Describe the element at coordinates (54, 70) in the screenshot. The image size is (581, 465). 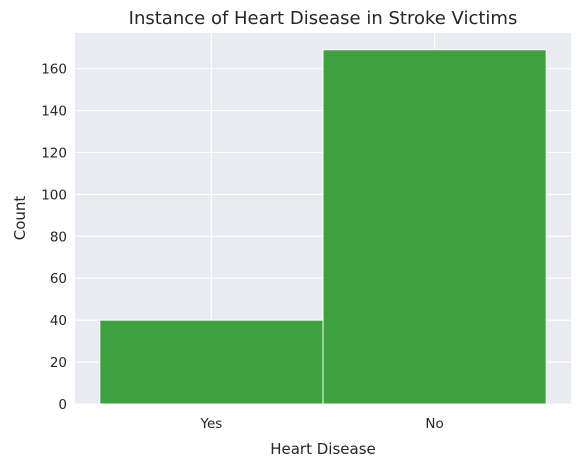
I see `y-tick-label: 160` at that location.